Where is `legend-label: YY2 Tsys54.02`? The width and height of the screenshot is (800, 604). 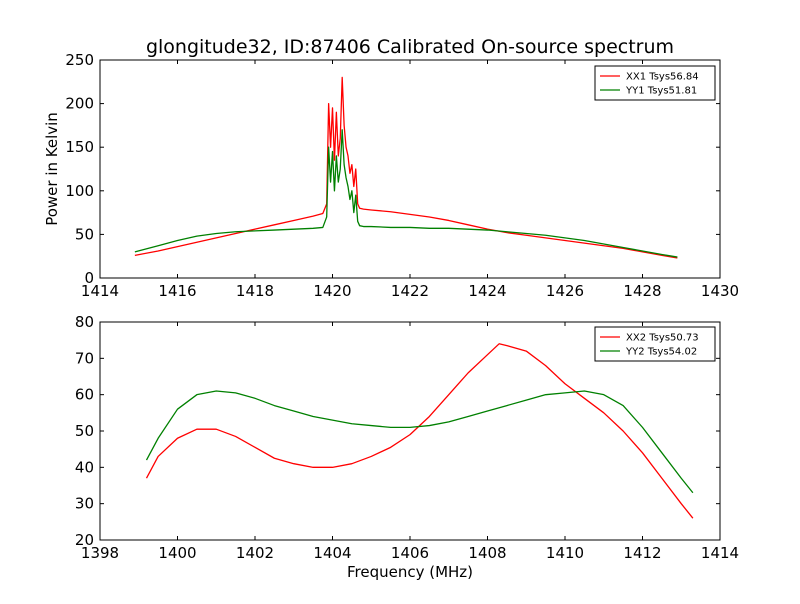 legend-label: YY2 Tsys54.02 is located at coordinates (661, 352).